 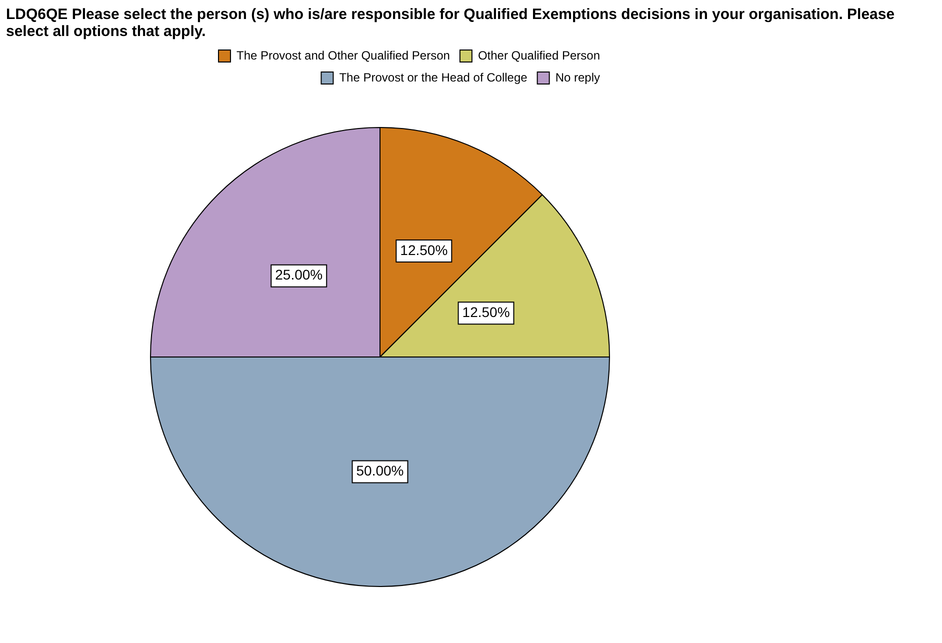 What do you see at coordinates (343, 55) in the screenshot?
I see `legend-label: The Provost and Other Qualified Person` at bounding box center [343, 55].